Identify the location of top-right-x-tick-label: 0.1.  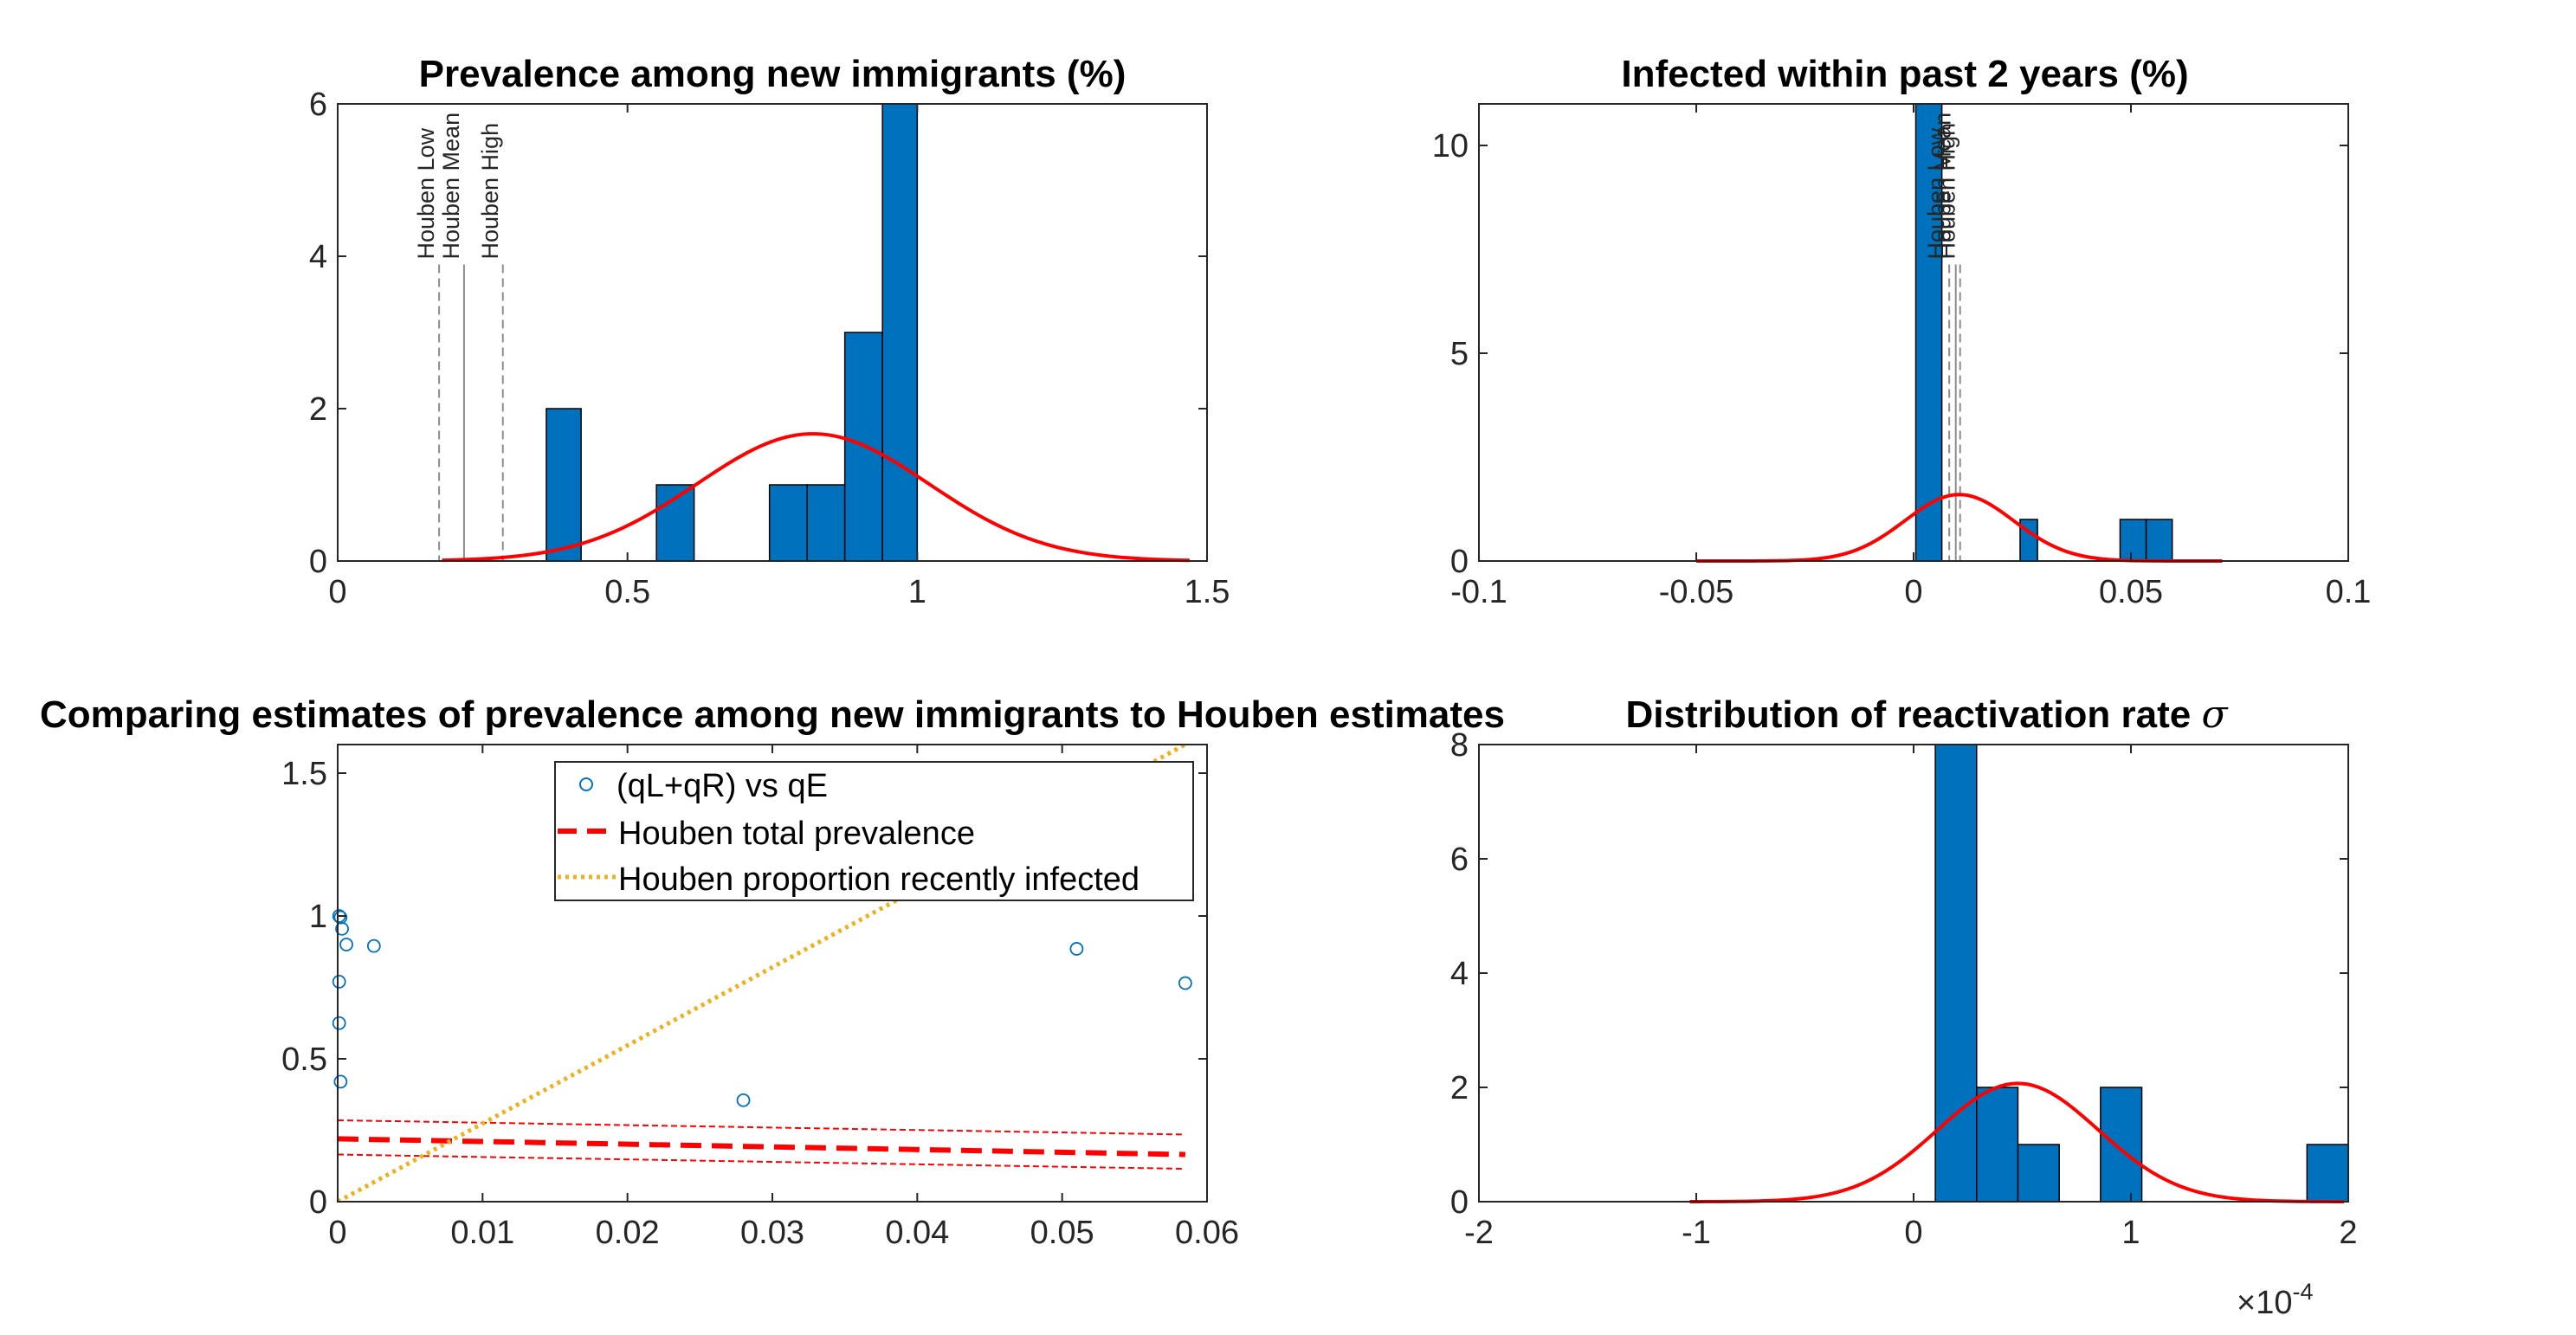
(2349, 592).